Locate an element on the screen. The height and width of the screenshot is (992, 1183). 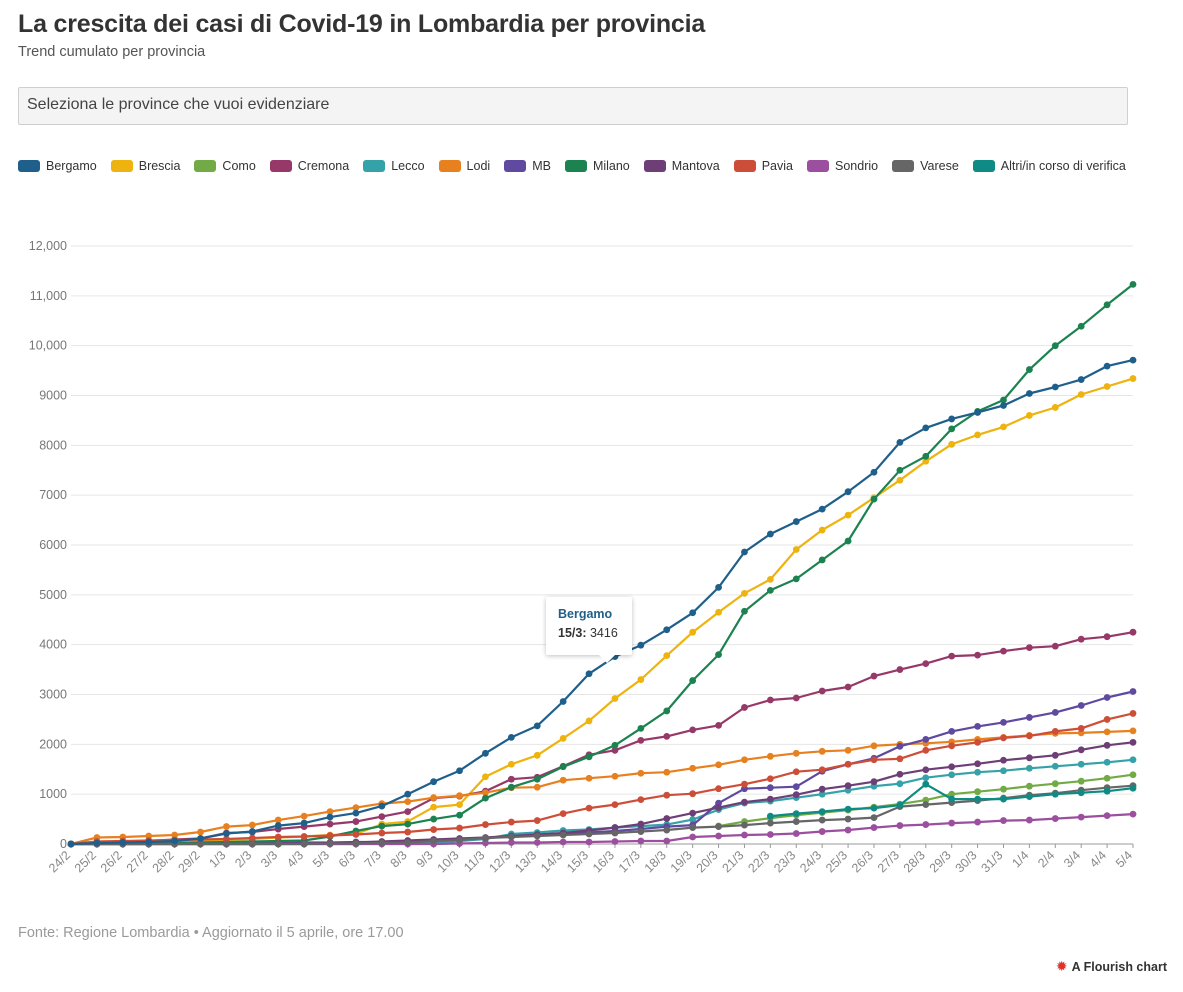
legend-item-lecco: Lecco is located at coordinates (394, 166).